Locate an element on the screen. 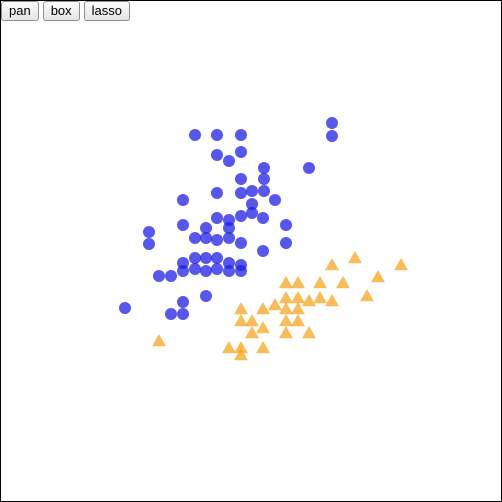 The height and width of the screenshot is (502, 502). lasso-button: lasso is located at coordinates (107, 11).